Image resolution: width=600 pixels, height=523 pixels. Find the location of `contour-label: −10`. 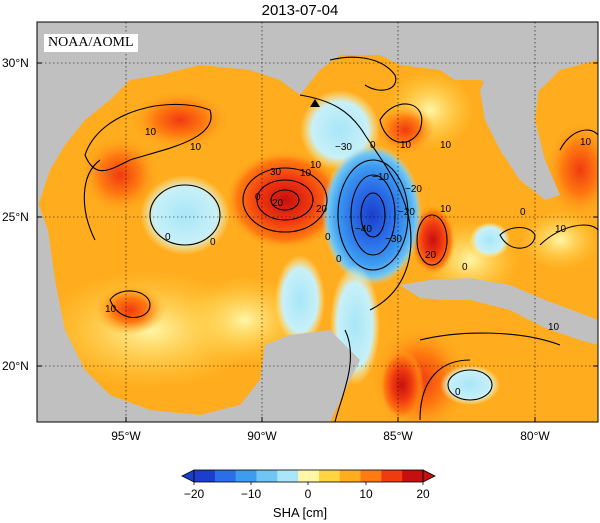

contour-label: −10 is located at coordinates (380, 177).